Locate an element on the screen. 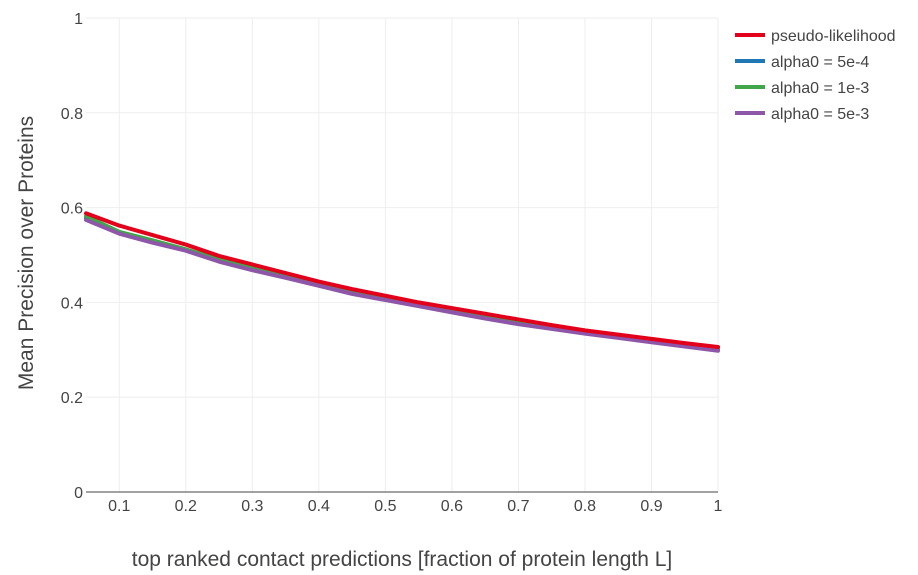 Image resolution: width=918 pixels, height=575 pixels. x-tick-label: 0.3 is located at coordinates (252, 506).